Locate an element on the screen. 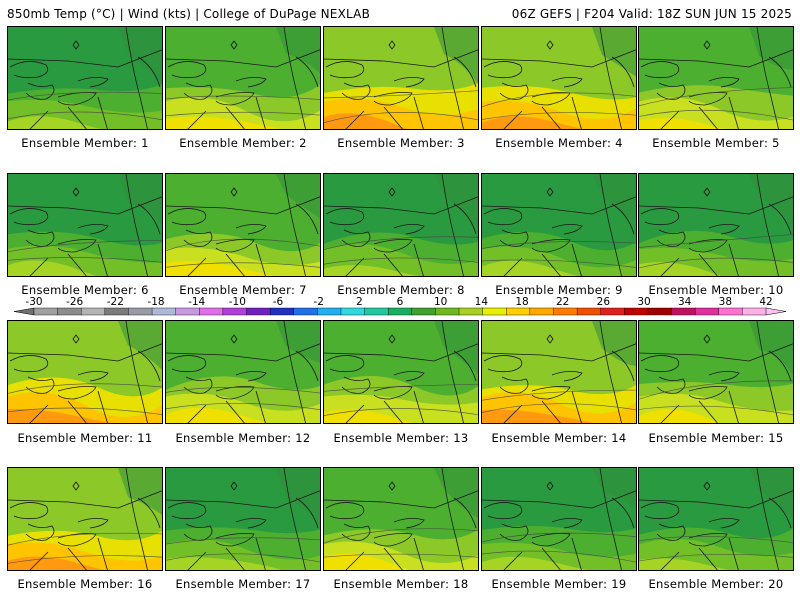 The width and height of the screenshot is (800, 600). colorbar-tick-label: 6 is located at coordinates (400, 302).